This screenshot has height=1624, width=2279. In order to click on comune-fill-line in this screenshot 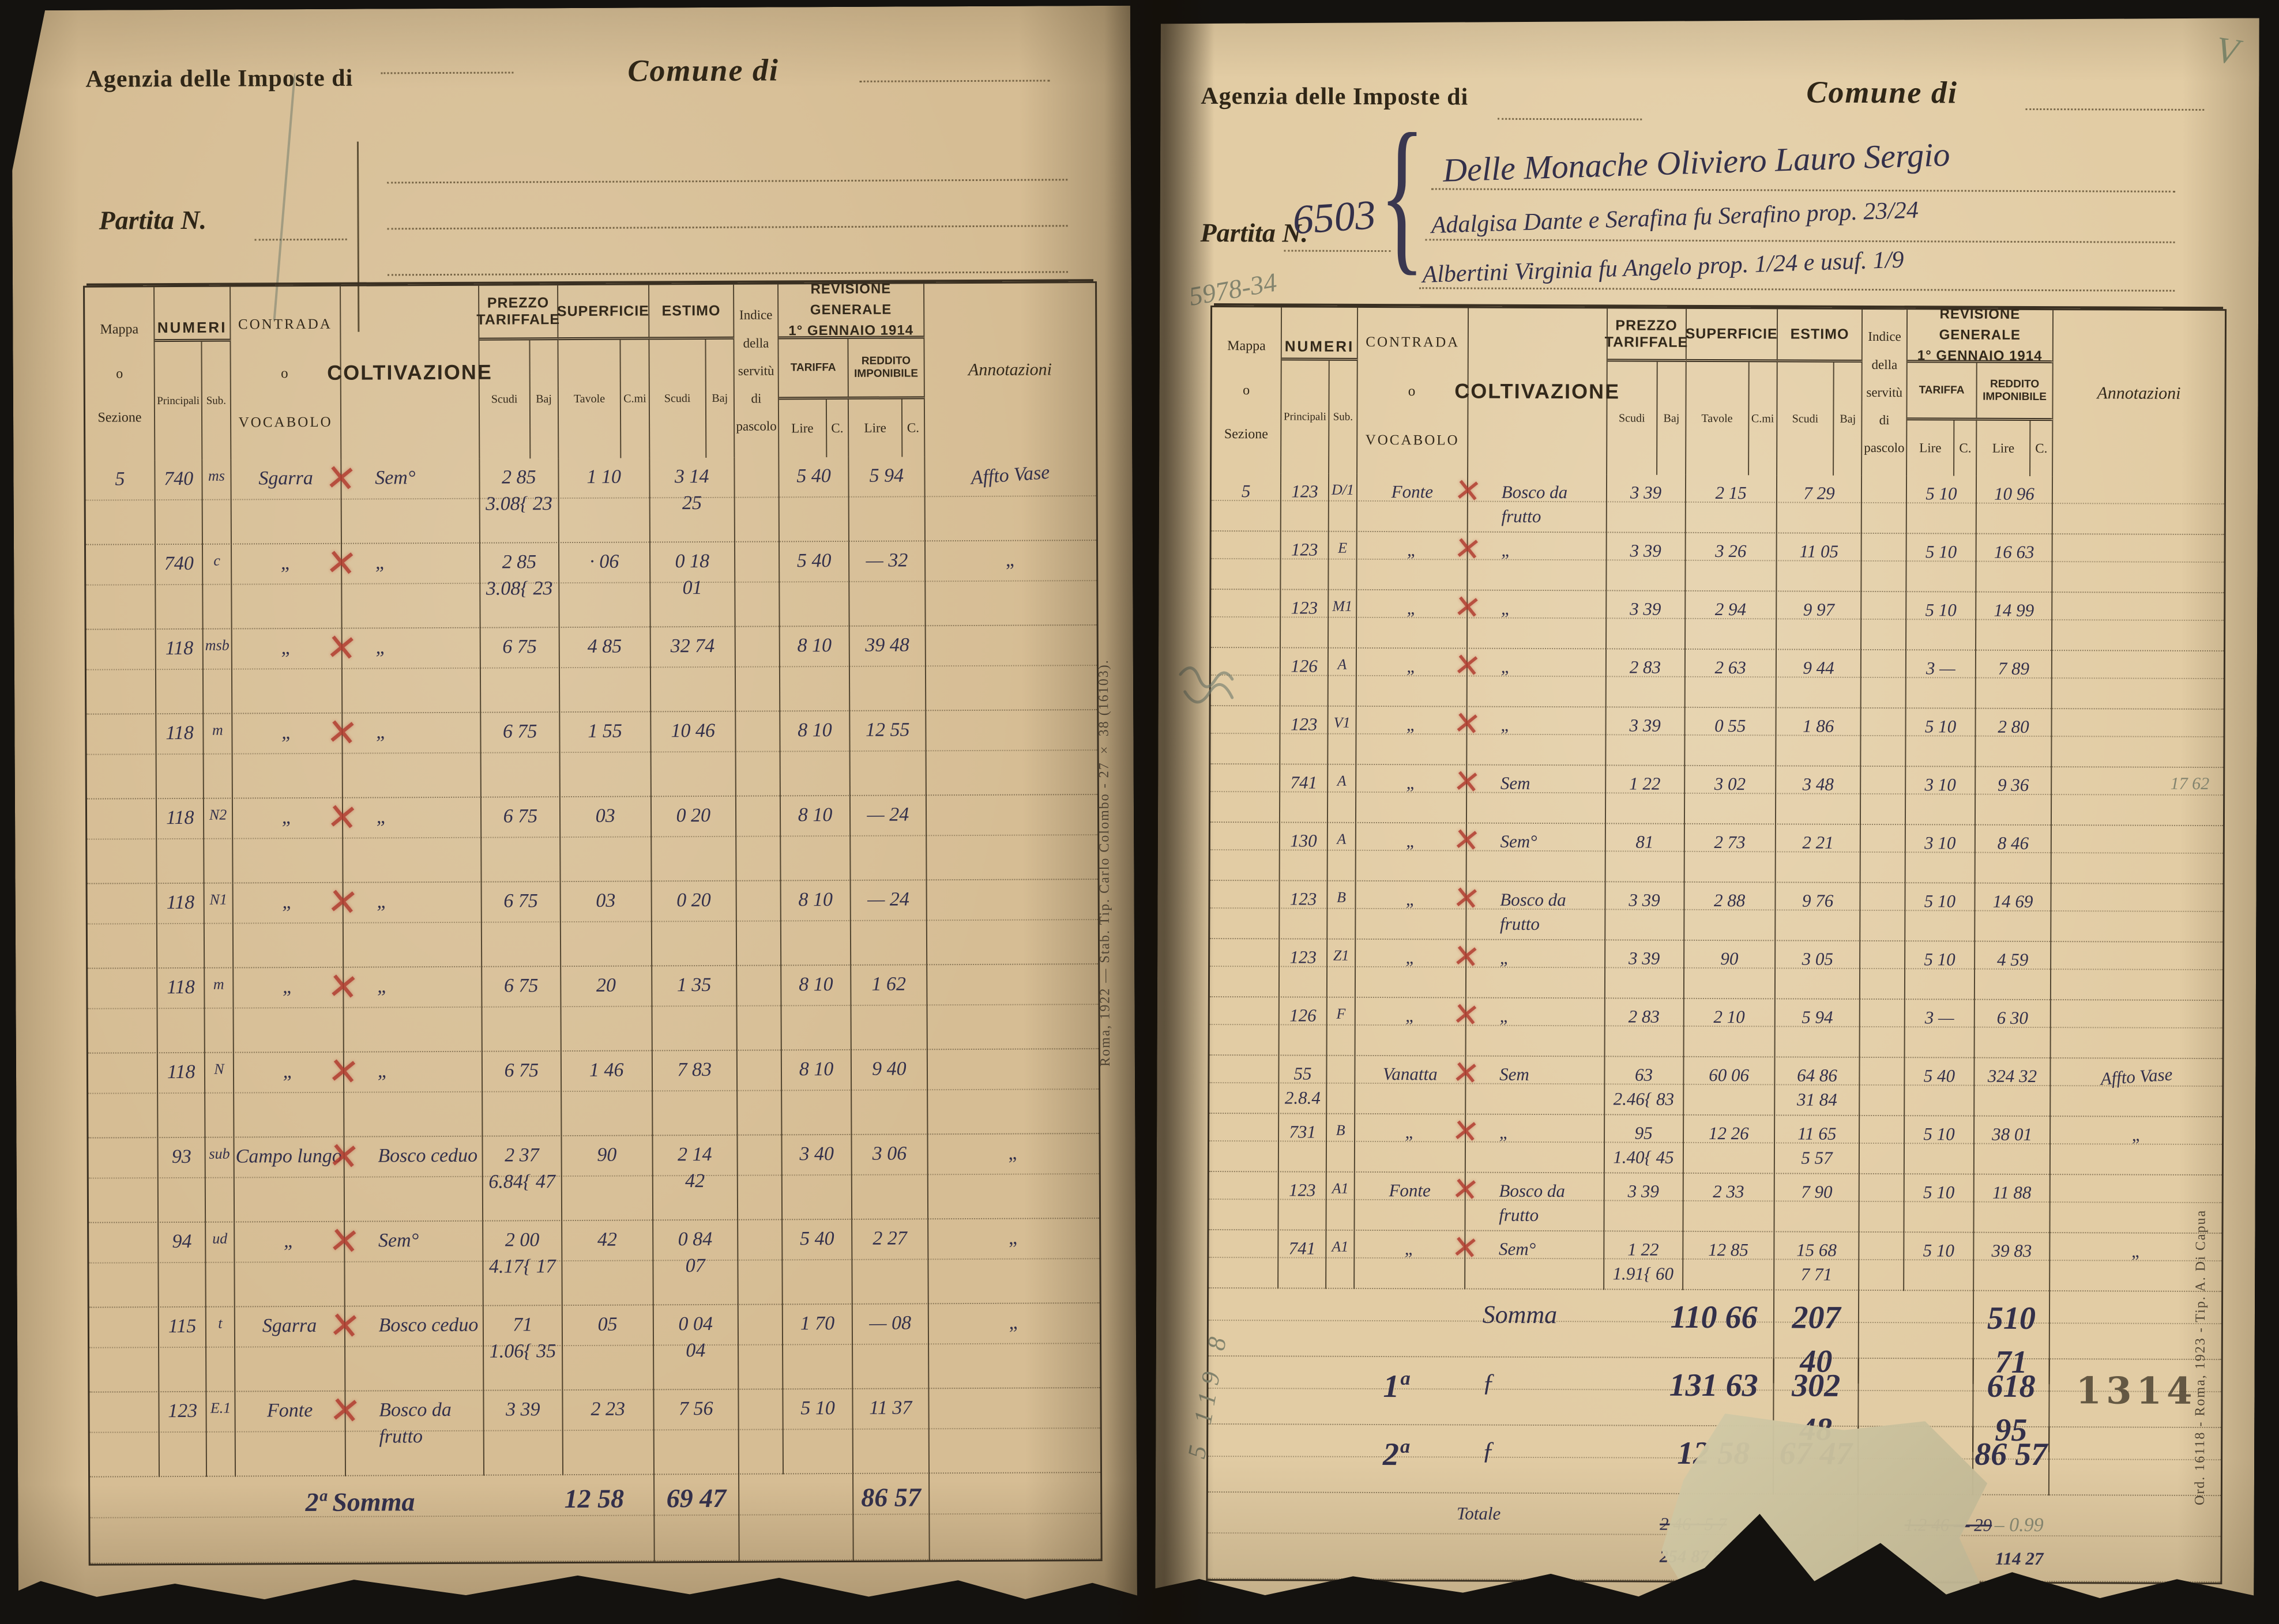, I will do `click(2114, 109)`.